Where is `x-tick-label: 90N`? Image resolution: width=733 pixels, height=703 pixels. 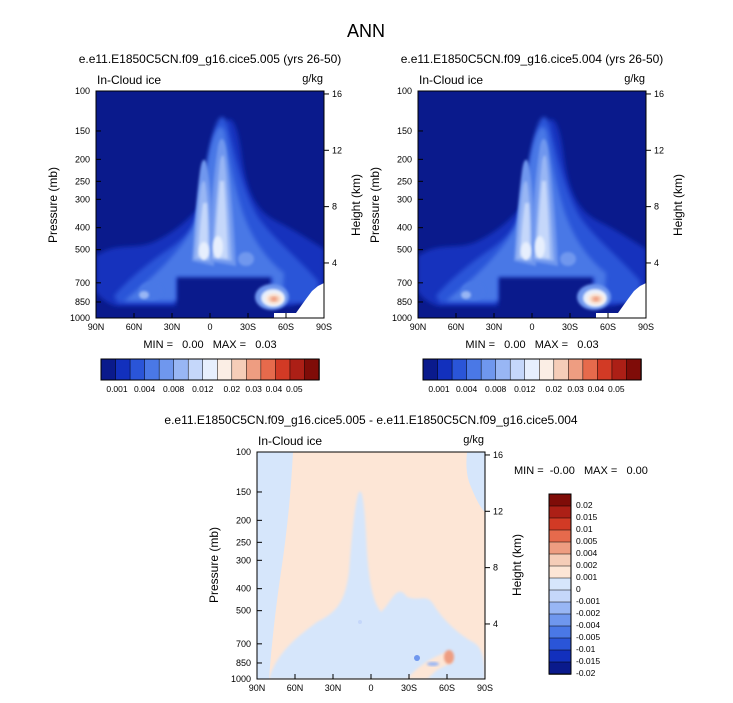
x-tick-label: 90N is located at coordinates (257, 688).